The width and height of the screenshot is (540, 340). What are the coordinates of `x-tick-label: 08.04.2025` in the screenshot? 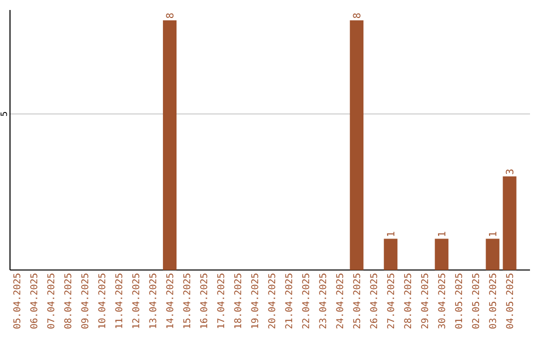 It's located at (68, 301).